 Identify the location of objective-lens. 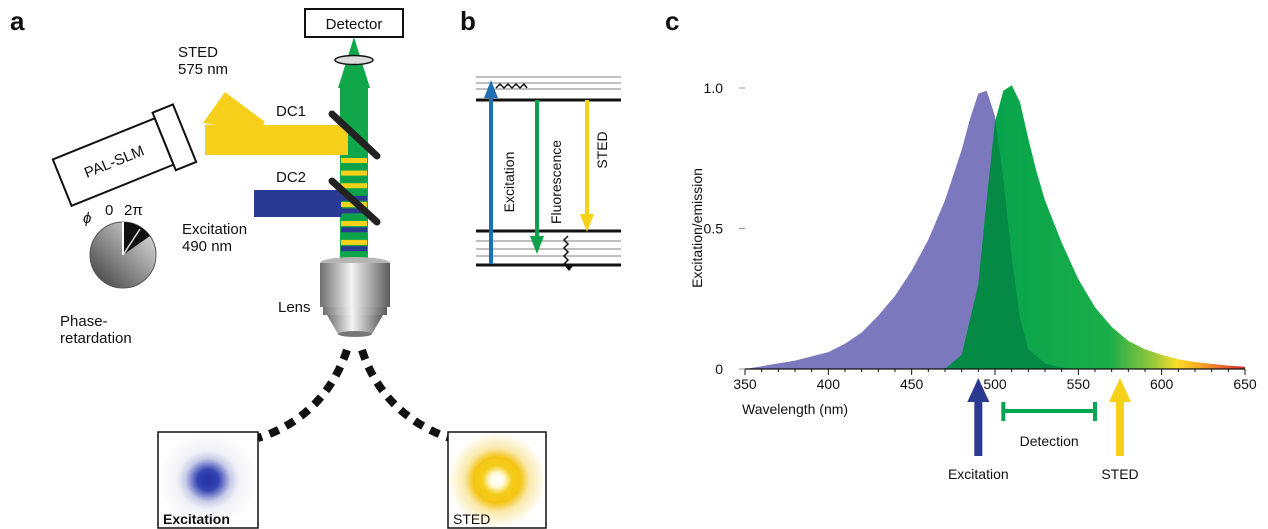
(355, 297).